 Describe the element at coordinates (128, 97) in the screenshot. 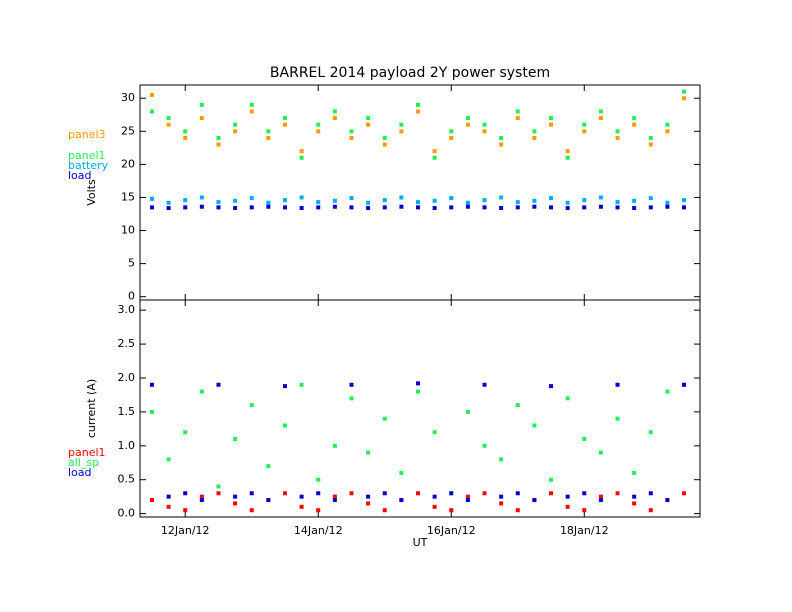

I see `y-tick-label: 30` at that location.